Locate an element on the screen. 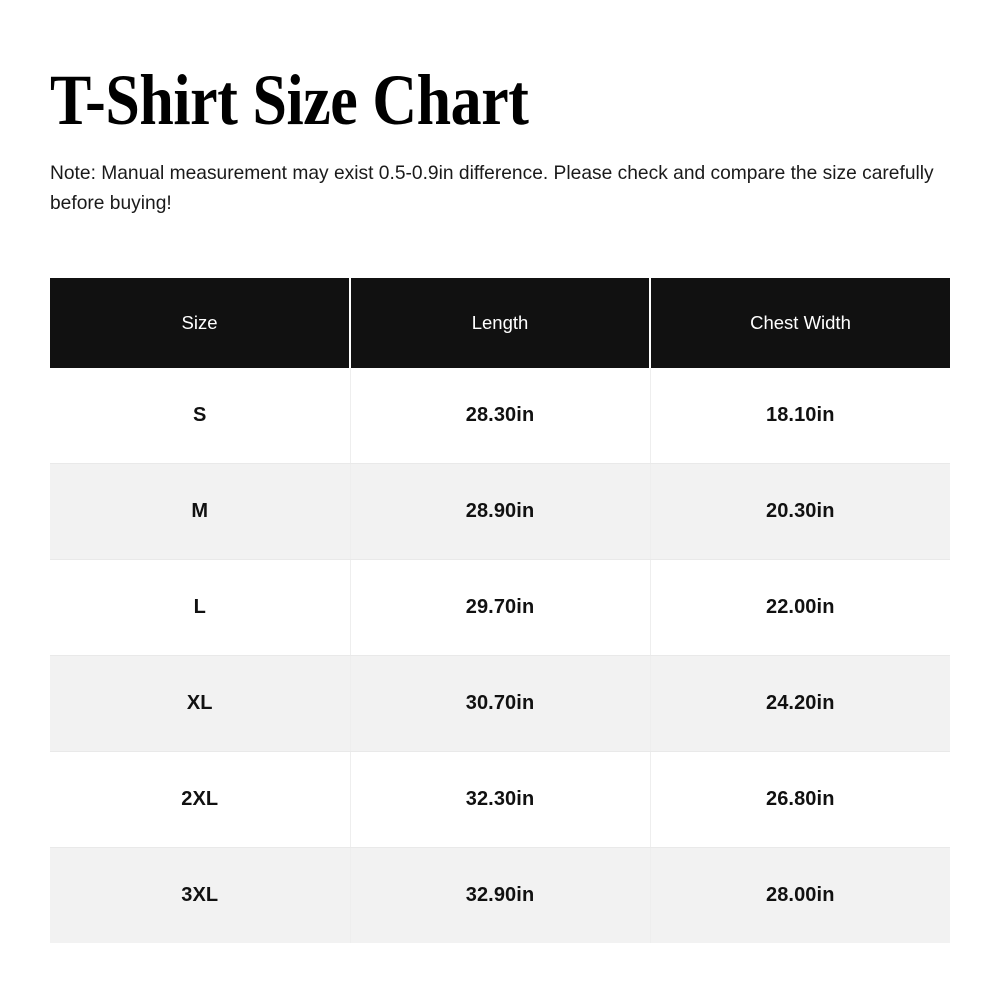 Image resolution: width=1000 pixels, height=1000 pixels. cell-chest-width: 26.80in is located at coordinates (799, 800).